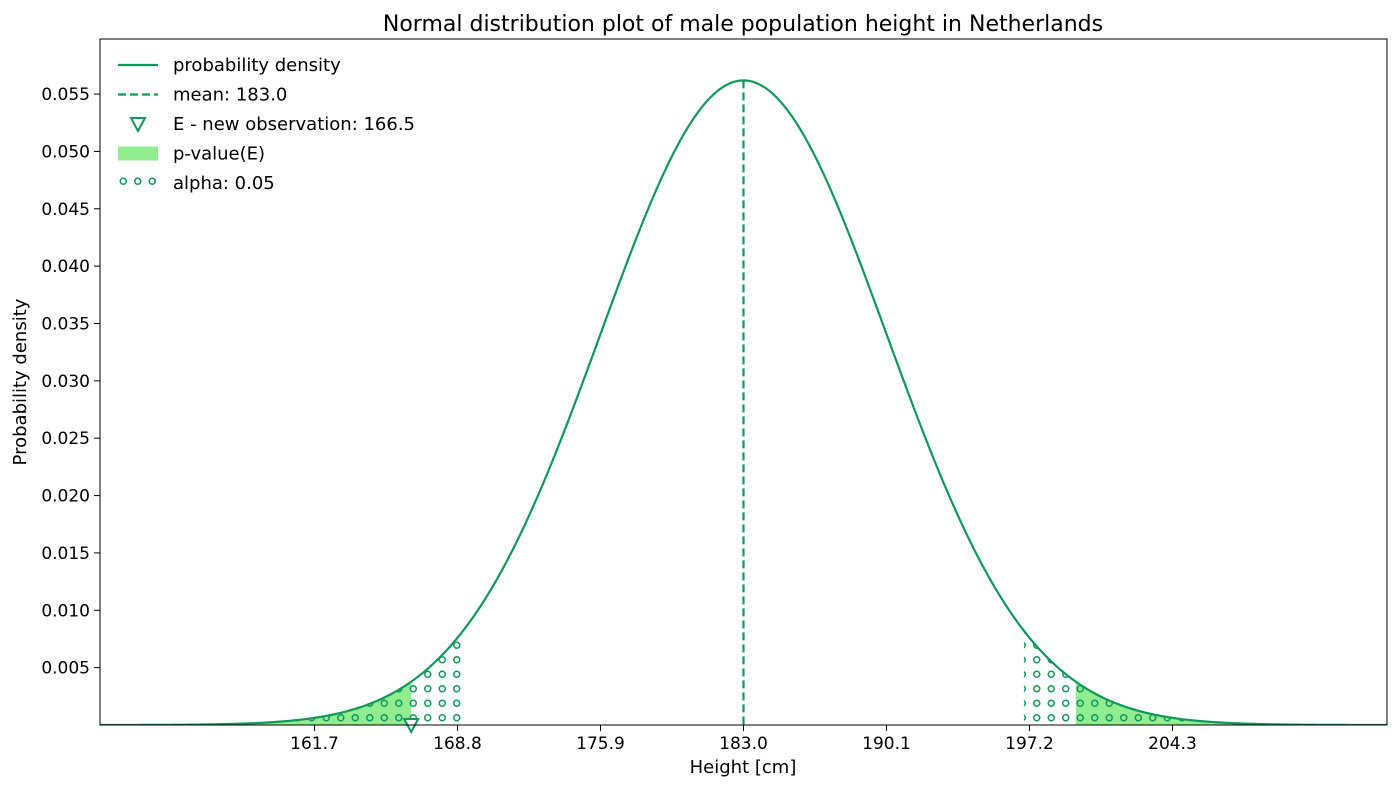 The image size is (1400, 788). Describe the element at coordinates (65, 324) in the screenshot. I see `y-tick-label: 0.035` at that location.